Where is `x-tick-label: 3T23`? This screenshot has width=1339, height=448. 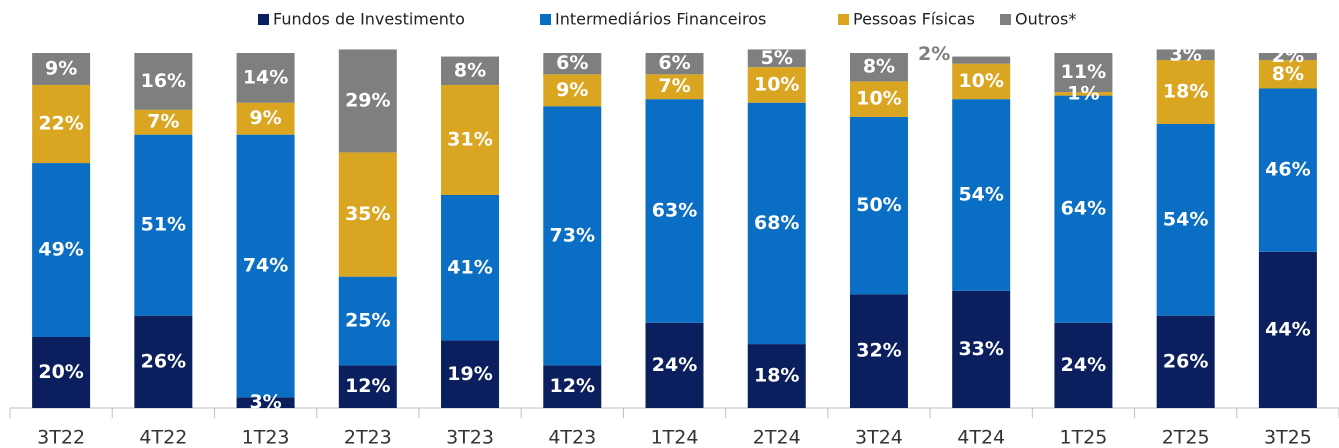 x-tick-label: 3T23 is located at coordinates (470, 437).